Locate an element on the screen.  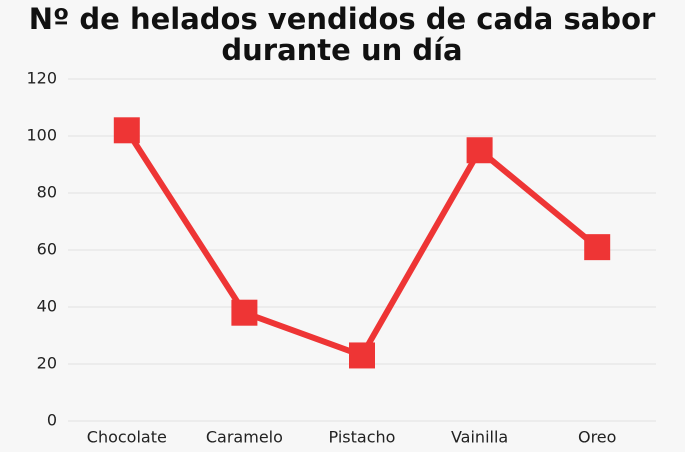
y-tick-label: 60 is located at coordinates (47, 249).